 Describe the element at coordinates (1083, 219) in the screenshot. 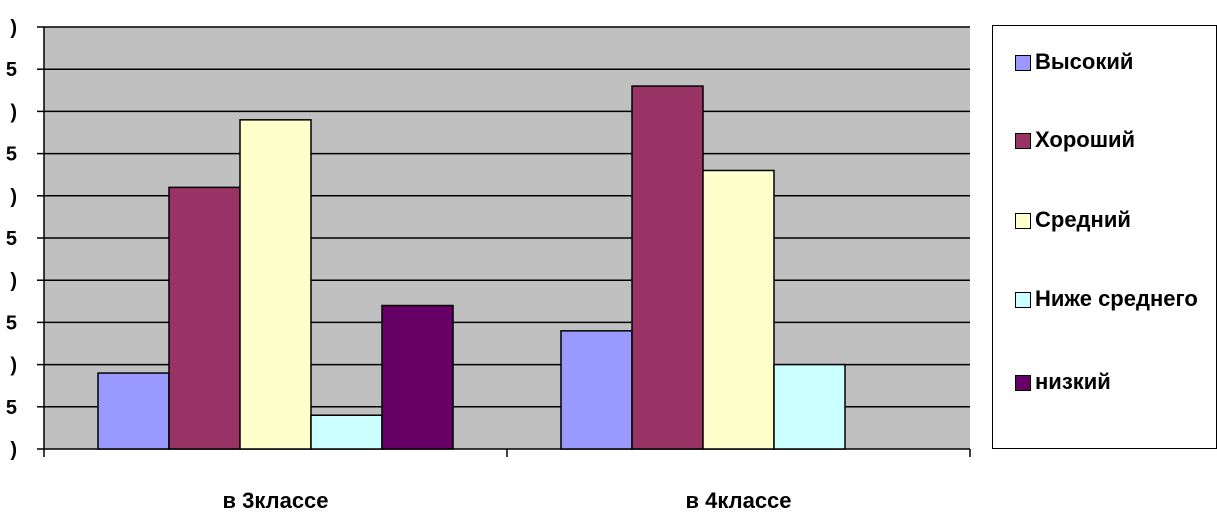

I see `legend-label: Средний` at that location.